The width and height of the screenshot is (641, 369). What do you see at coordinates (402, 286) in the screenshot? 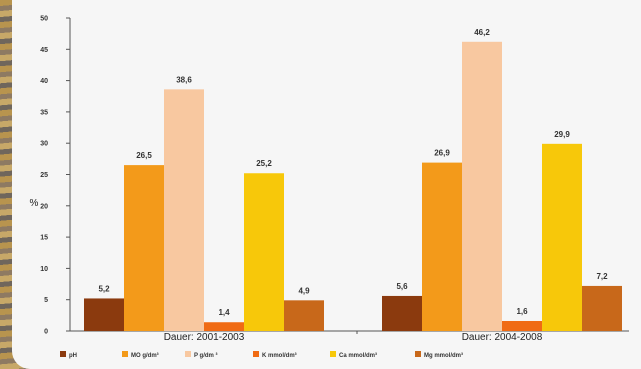
I see `bar-data-label: 5,6` at bounding box center [402, 286].